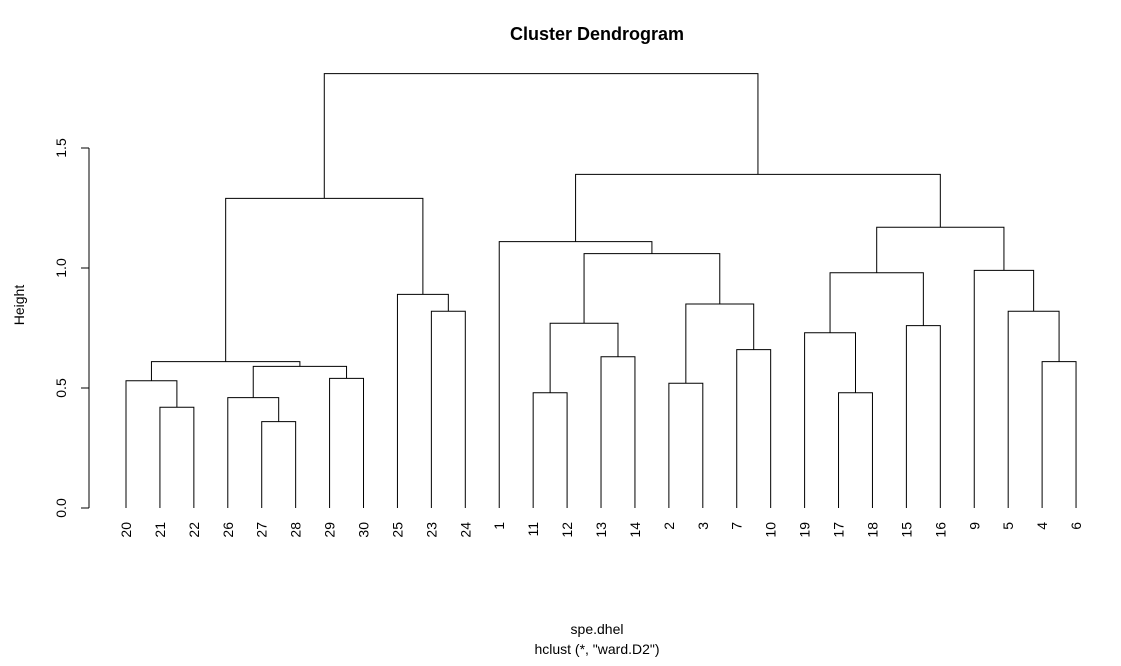  I want to click on leaf-label: 2, so click(669, 526).